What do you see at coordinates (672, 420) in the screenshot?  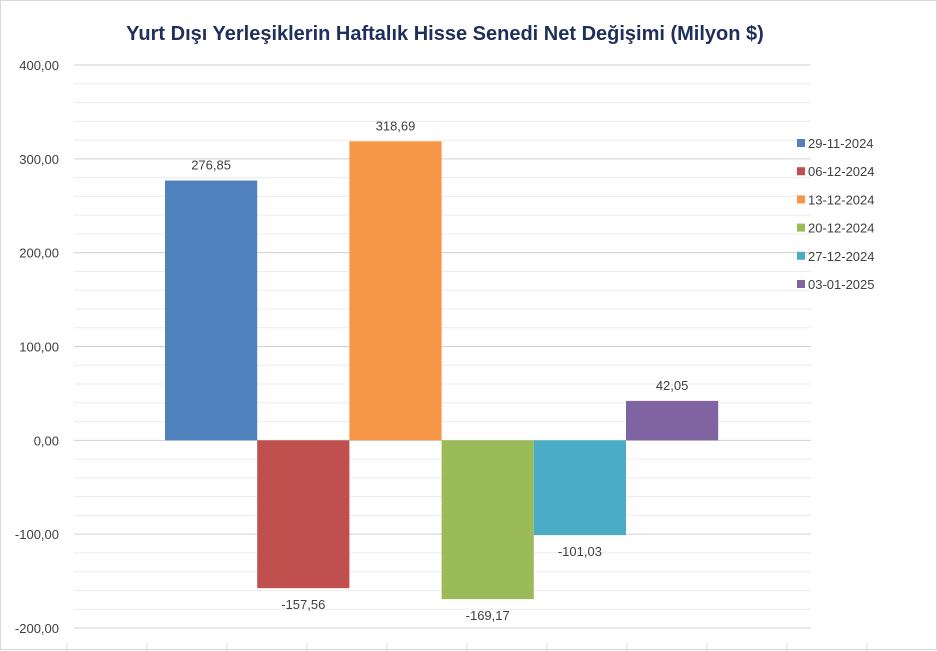 I see `bar-03-01-2025` at bounding box center [672, 420].